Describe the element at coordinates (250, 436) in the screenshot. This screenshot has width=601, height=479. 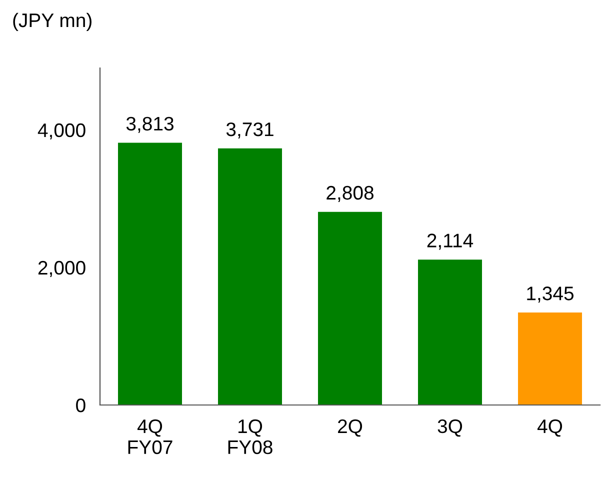
I see `x-tick-label: 1Q FY08` at that location.